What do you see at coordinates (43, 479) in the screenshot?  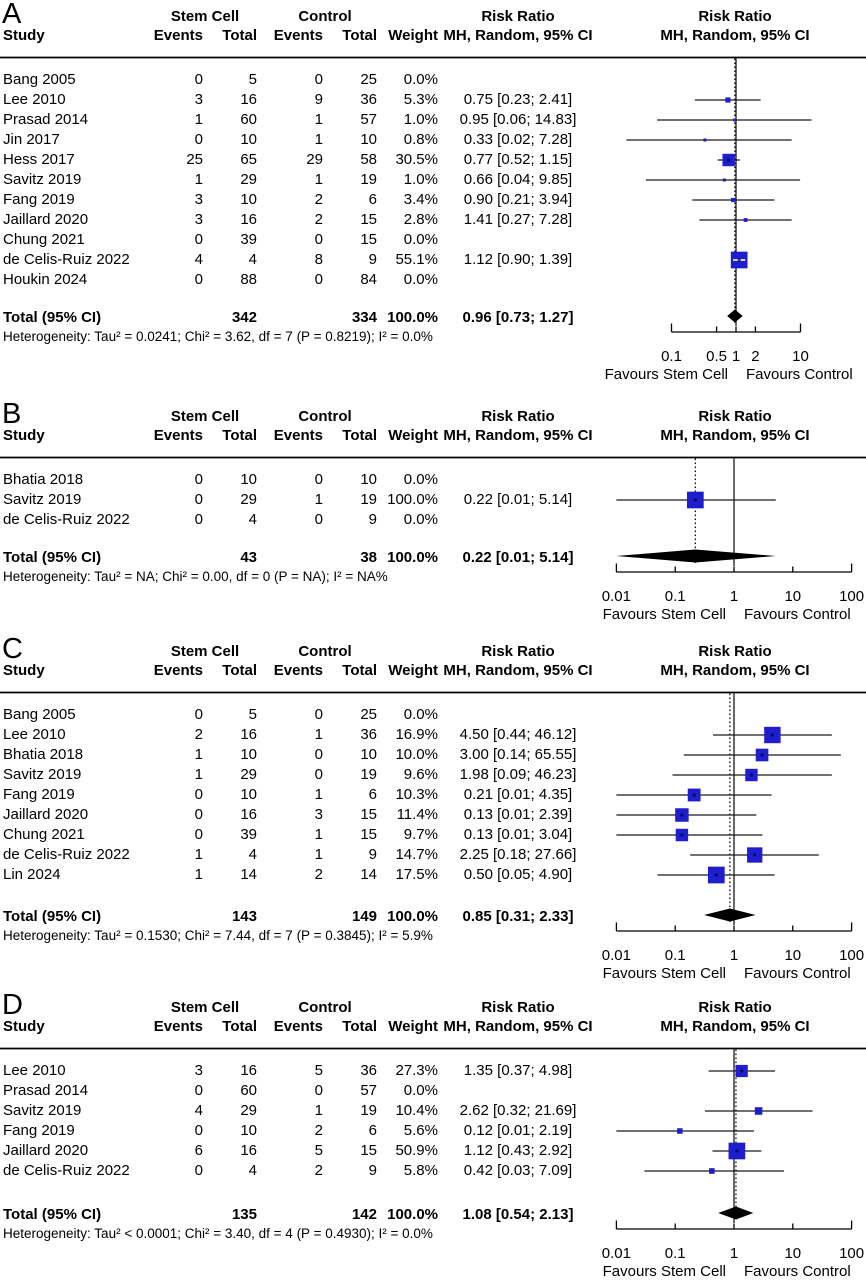 I see `study-name: Bhatia 2018` at bounding box center [43, 479].